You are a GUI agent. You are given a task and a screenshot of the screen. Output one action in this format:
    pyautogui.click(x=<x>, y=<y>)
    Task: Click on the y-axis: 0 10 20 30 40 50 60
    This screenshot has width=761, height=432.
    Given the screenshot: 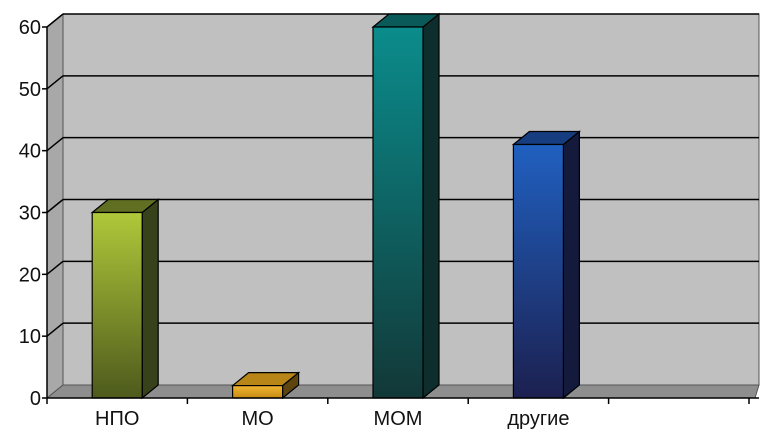 What is the action you would take?
    pyautogui.click(x=33, y=213)
    